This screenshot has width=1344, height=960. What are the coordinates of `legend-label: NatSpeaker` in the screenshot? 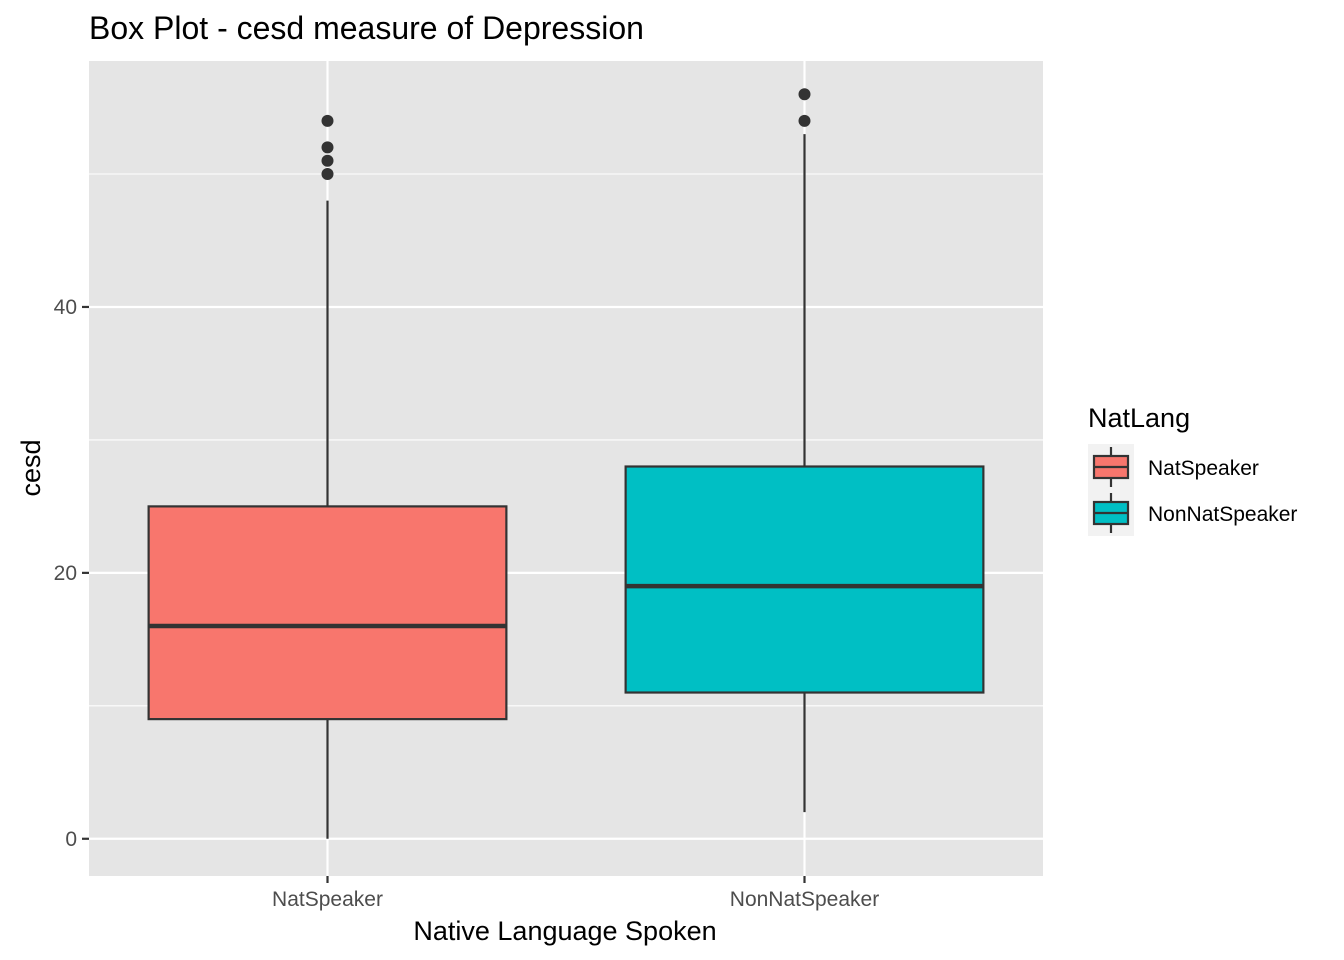 It's located at (1203, 468).